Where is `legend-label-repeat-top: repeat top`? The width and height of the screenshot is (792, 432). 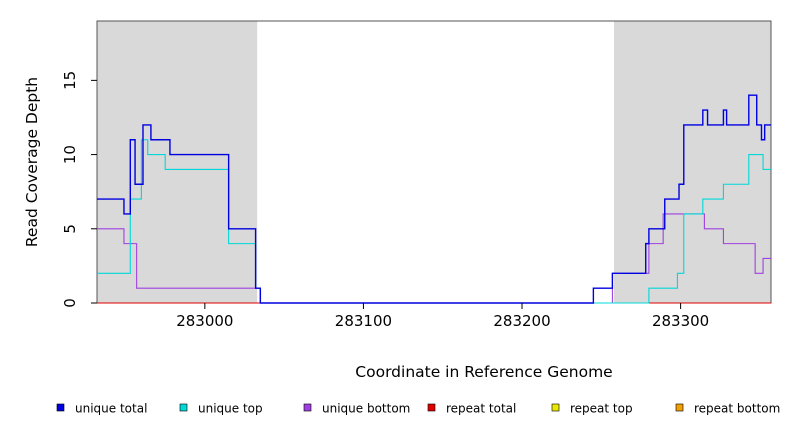
legend-label-repeat-top: repeat top is located at coordinates (601, 409).